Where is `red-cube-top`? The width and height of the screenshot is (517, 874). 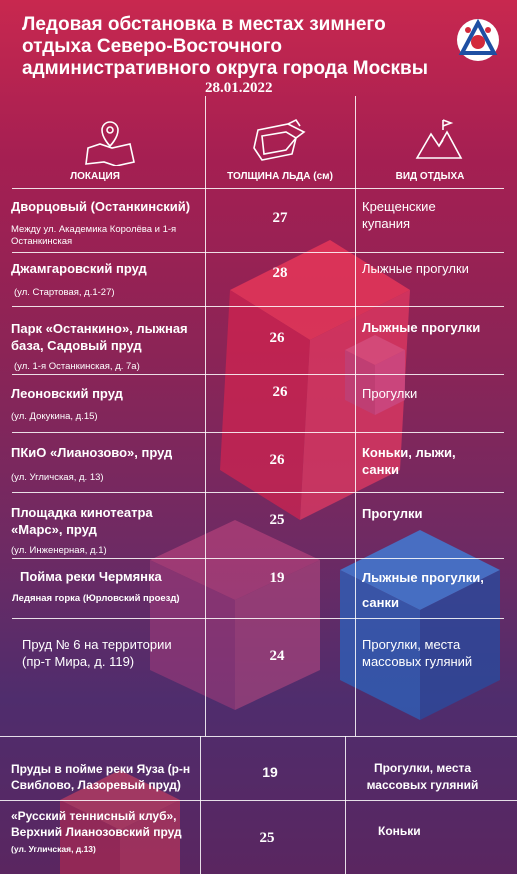 red-cube-top is located at coordinates (320, 290).